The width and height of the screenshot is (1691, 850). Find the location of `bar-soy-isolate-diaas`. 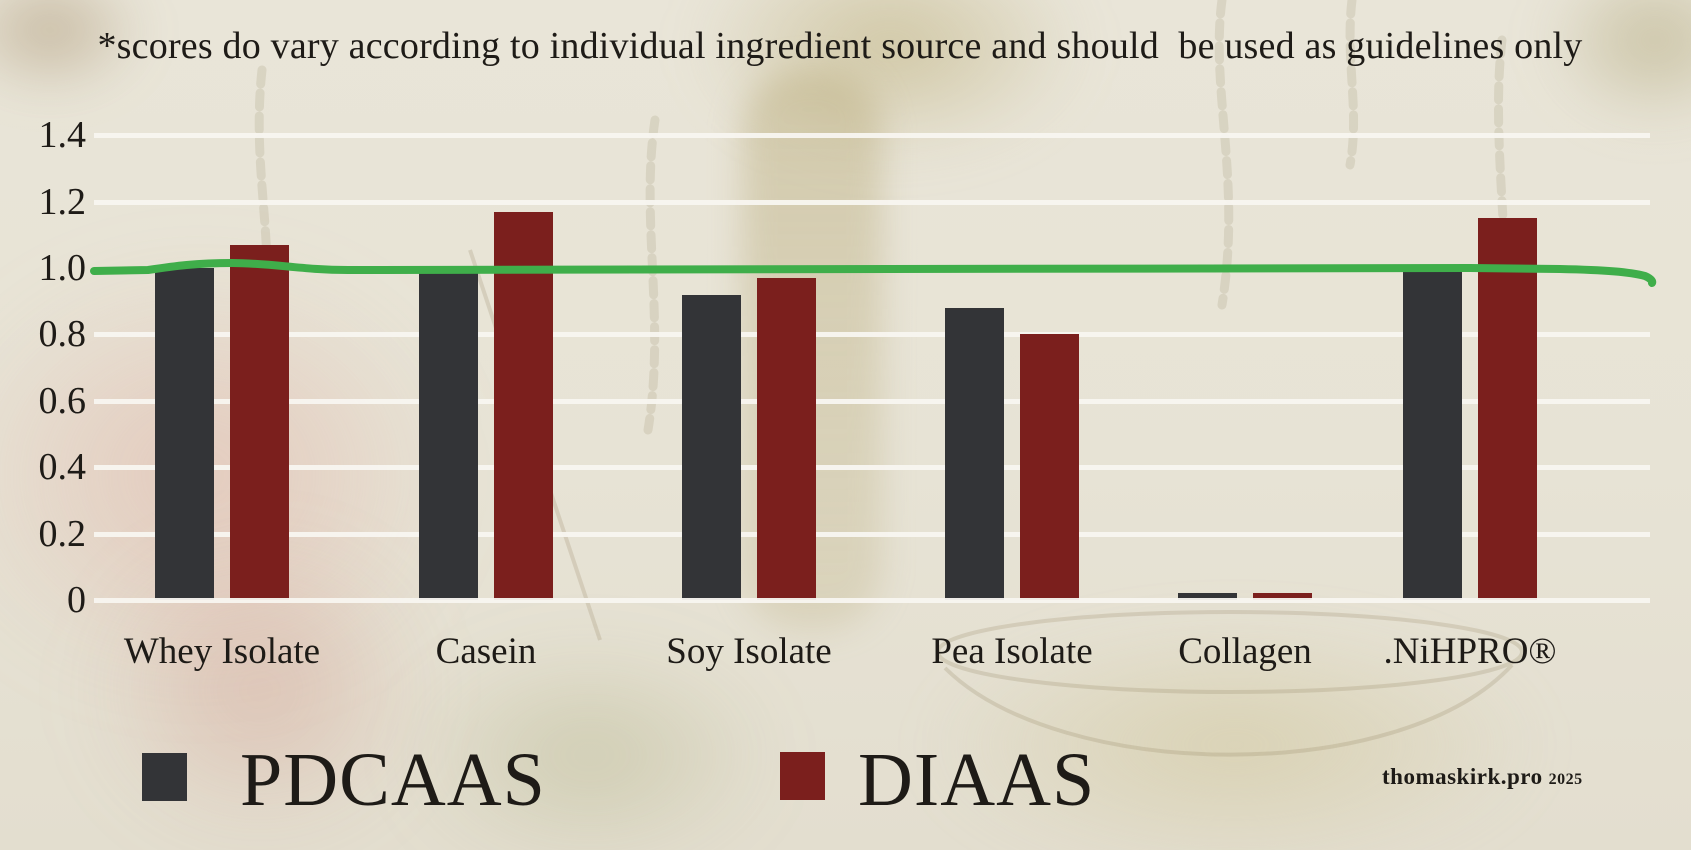

bar-soy-isolate-diaas is located at coordinates (786, 438).